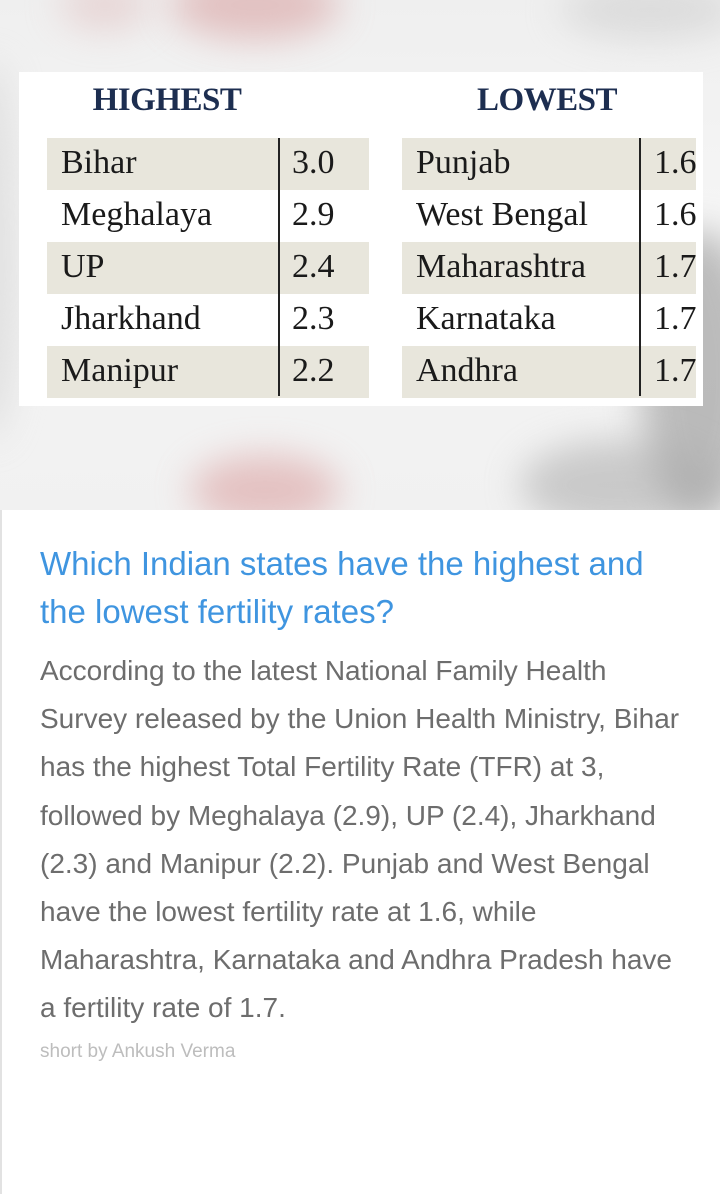 The width and height of the screenshot is (720, 1194). I want to click on state-name: Jharkhand, so click(131, 318).